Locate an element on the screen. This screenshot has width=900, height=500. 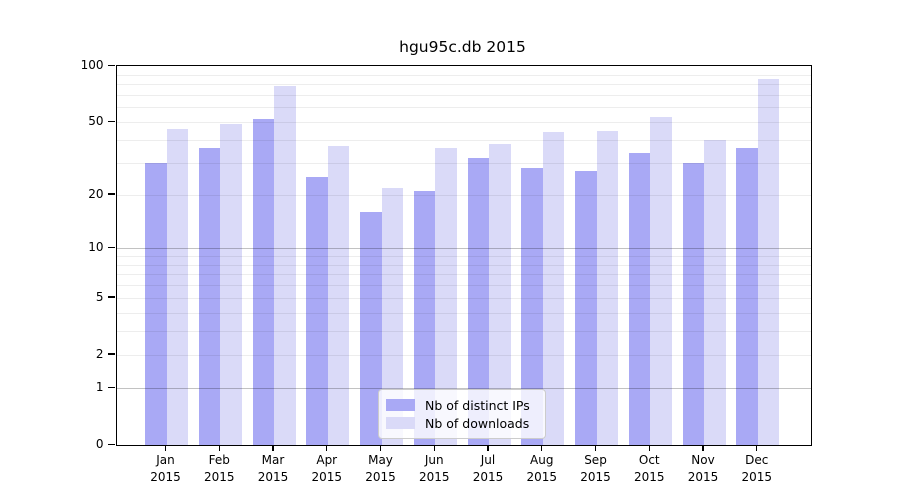
x-tick-label: Mar 2015 is located at coordinates (273, 469).